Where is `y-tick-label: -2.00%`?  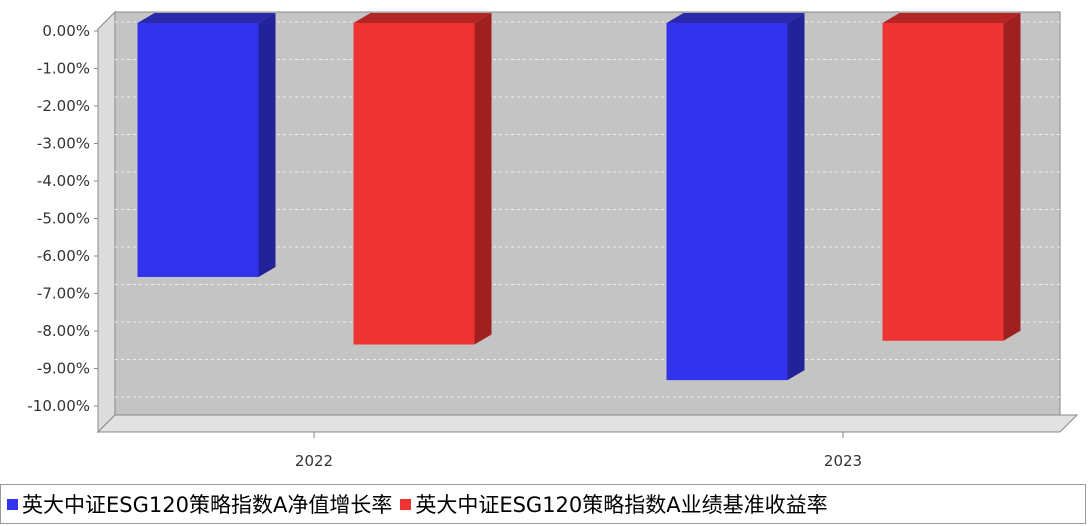
y-tick-label: -2.00% is located at coordinates (63, 106).